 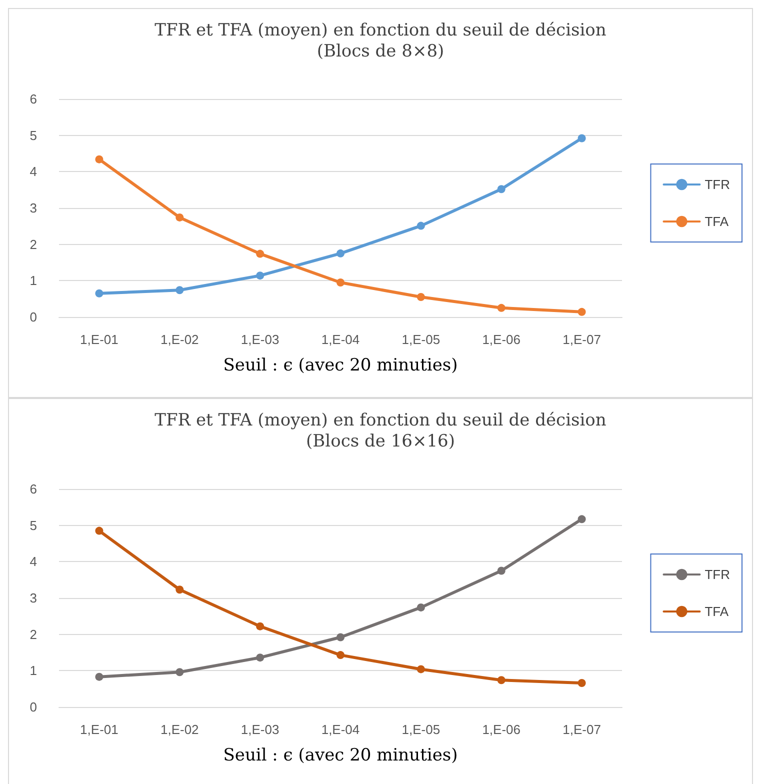 What do you see at coordinates (380, 442) in the screenshot?
I see `chart-subtitle: (Blocs de 16×16)` at bounding box center [380, 442].